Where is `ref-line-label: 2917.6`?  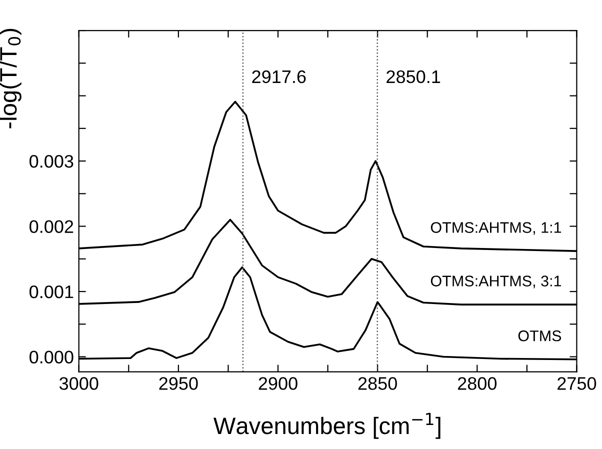
ref-line-label: 2917.6 is located at coordinates (279, 77).